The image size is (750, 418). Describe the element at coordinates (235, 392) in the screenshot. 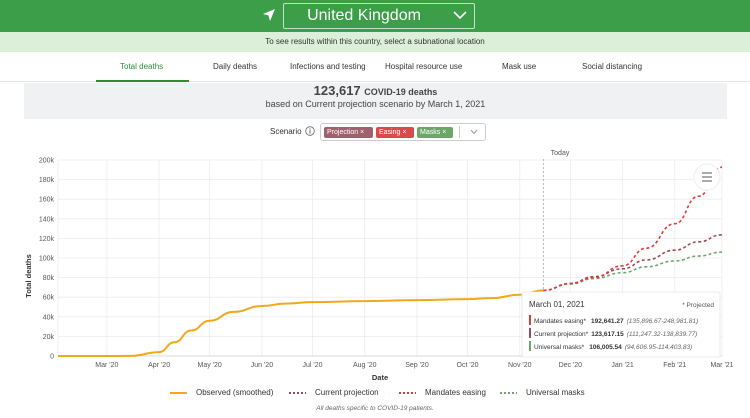

I see `legend-item-observed: Observed (smoothed)` at that location.